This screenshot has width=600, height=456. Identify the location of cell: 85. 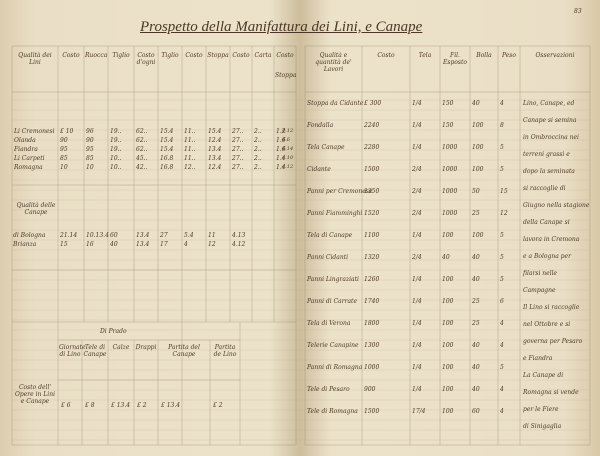
(90, 158).